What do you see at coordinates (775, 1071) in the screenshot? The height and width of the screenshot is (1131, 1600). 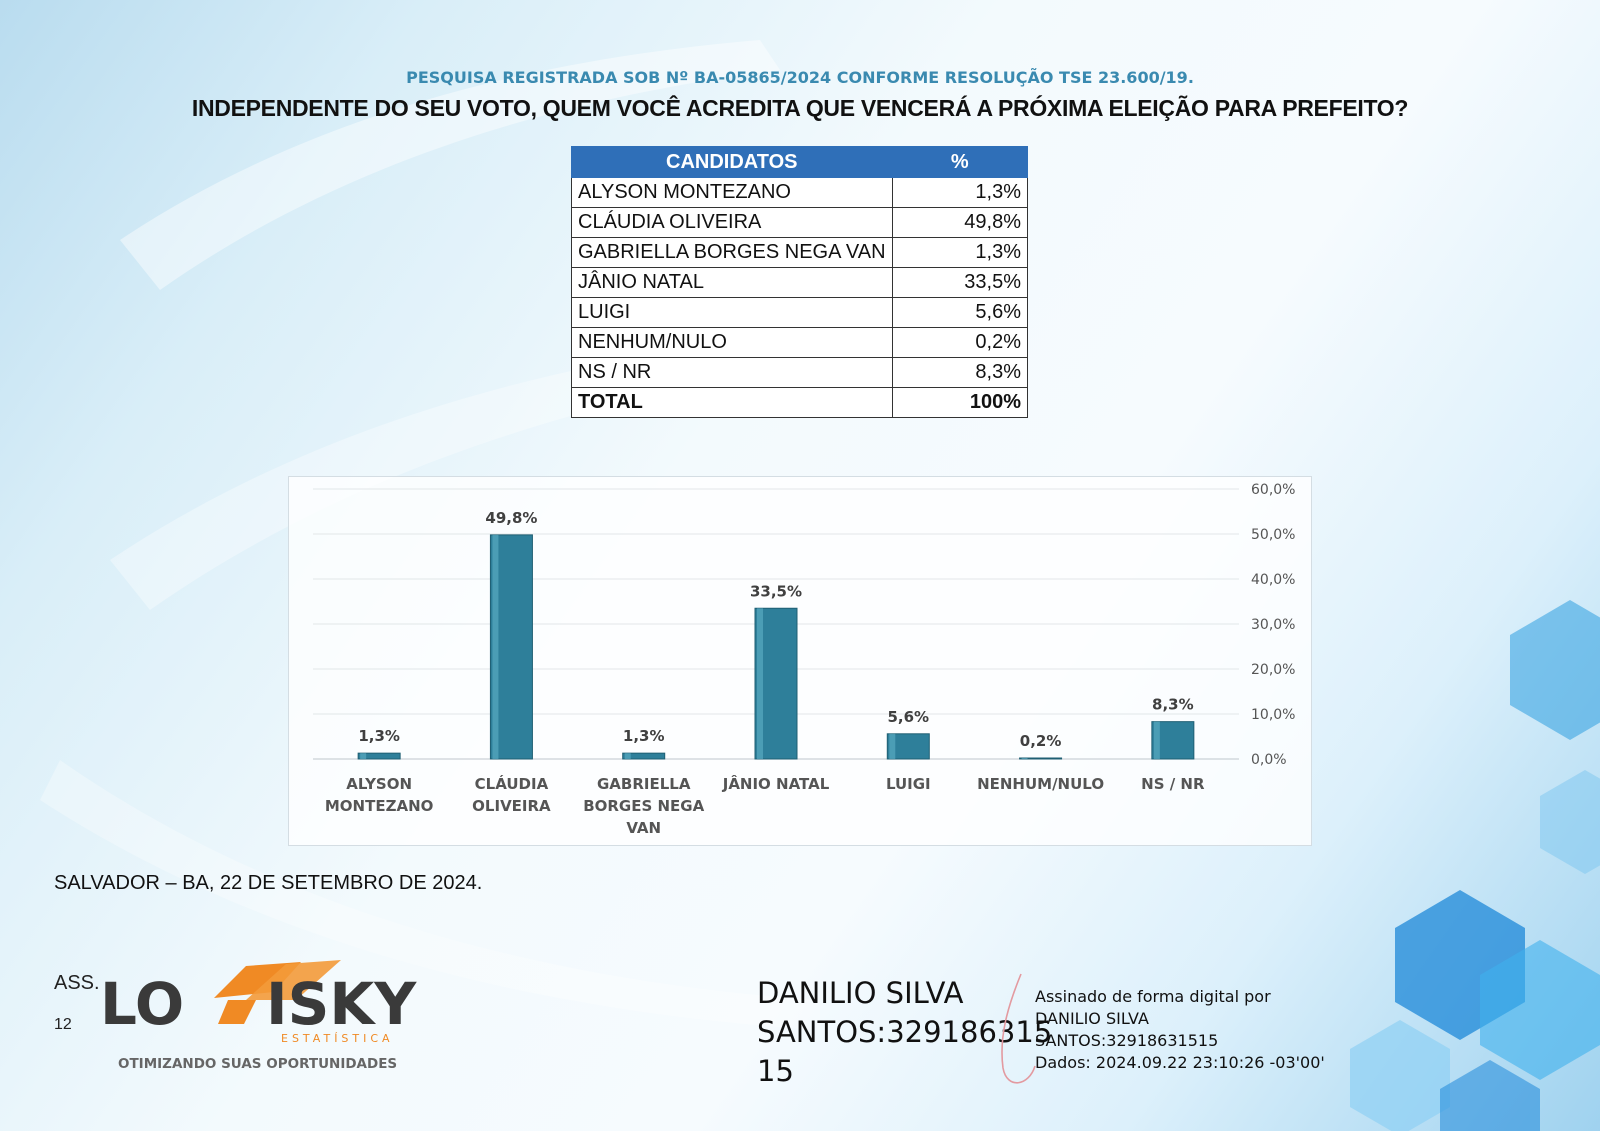 I see `signer-name-line: 15` at bounding box center [775, 1071].